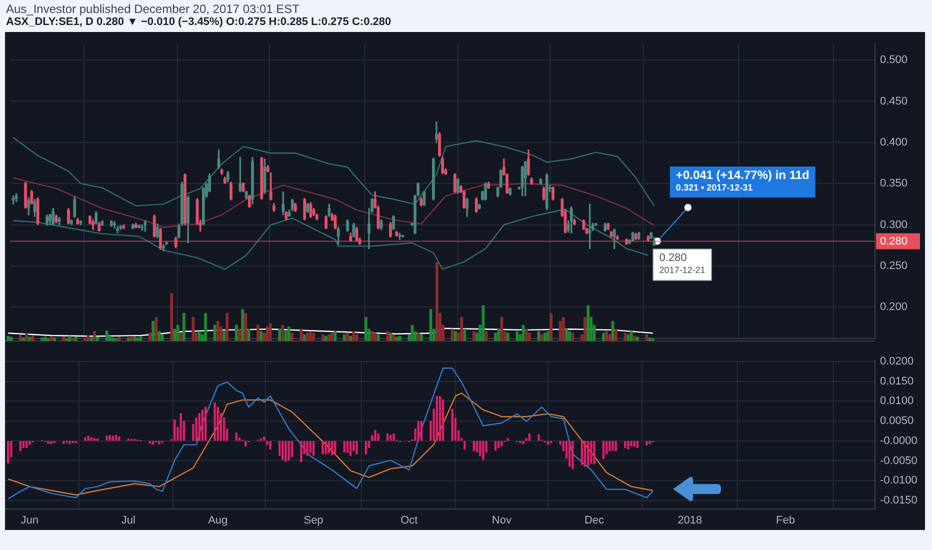 The width and height of the screenshot is (932, 550). I want to click on x-tick-label: Sep, so click(314, 520).